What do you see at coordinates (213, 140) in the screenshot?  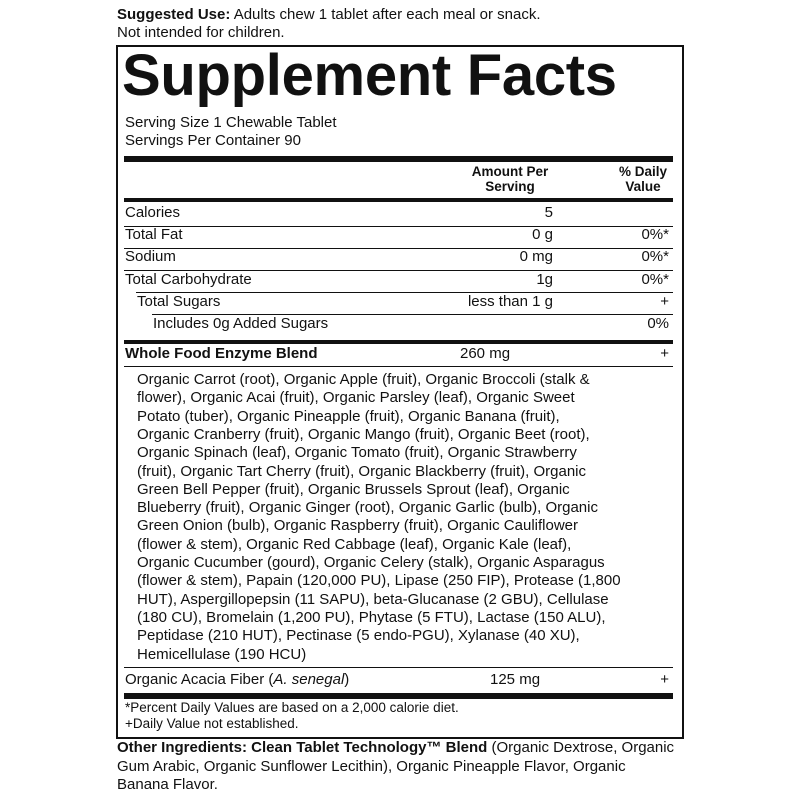 I see `servings-per-container: Servings Per Container 90` at bounding box center [213, 140].